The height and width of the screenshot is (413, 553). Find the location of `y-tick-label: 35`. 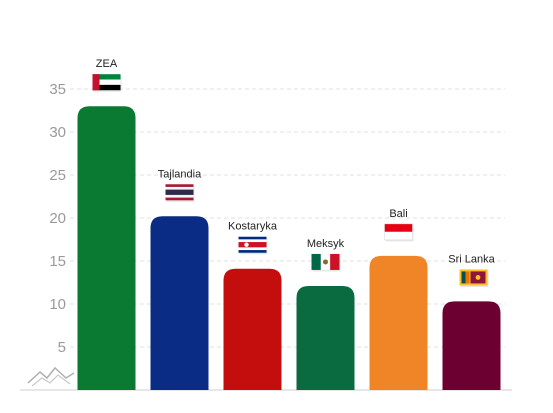

y-tick-label: 35 is located at coordinates (57, 89).